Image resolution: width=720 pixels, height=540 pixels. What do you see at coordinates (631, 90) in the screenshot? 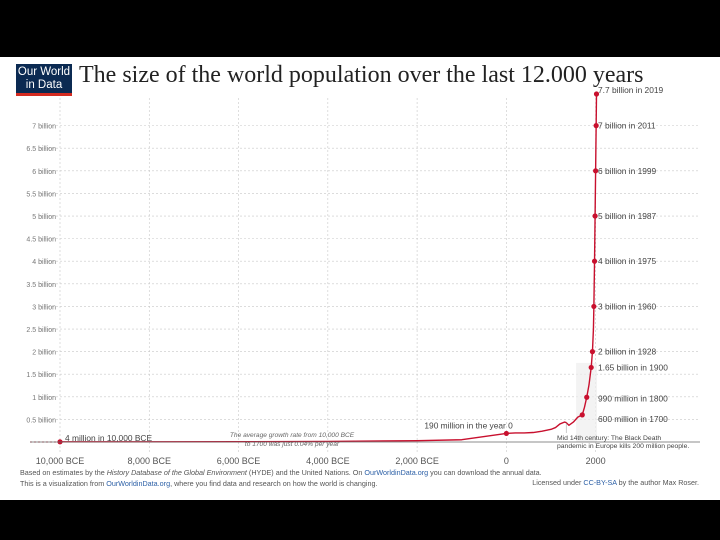
I see `annotation-label: 7.7 billion in 2019` at bounding box center [631, 90].